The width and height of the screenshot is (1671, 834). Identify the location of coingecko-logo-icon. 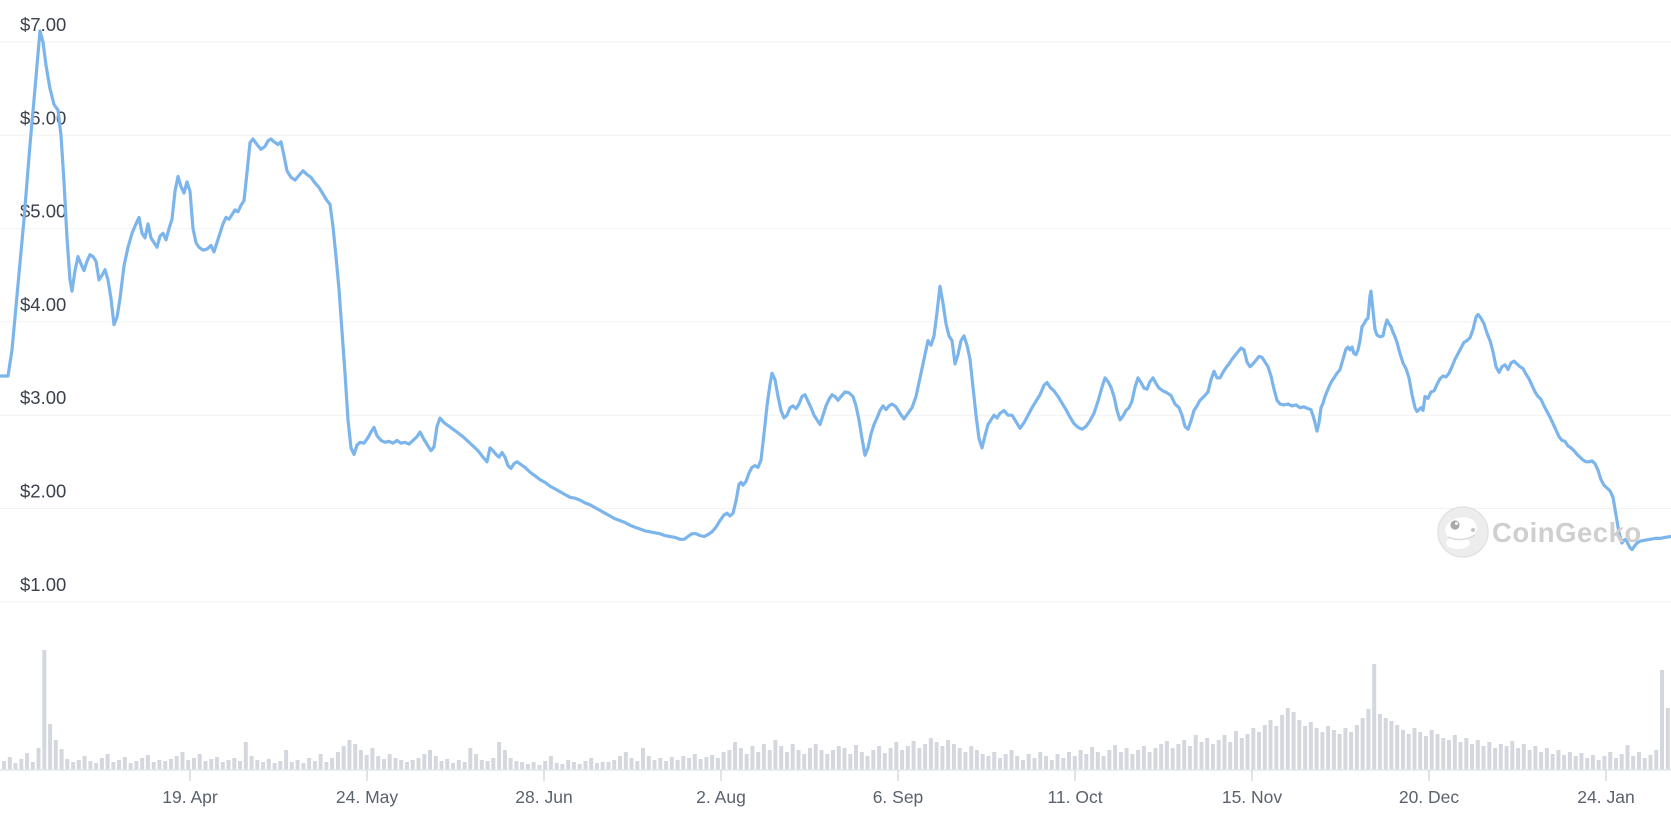
(1463, 532).